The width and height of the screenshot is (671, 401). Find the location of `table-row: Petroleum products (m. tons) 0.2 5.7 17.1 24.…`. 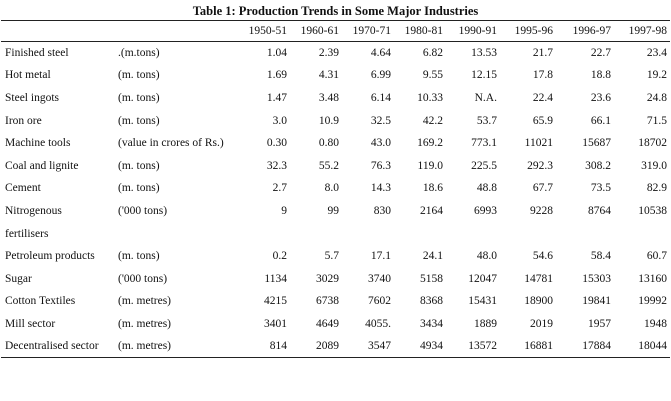

table-row: Petroleum products (m. tons) 0.2 5.7 17.1 24.… is located at coordinates (335, 256).